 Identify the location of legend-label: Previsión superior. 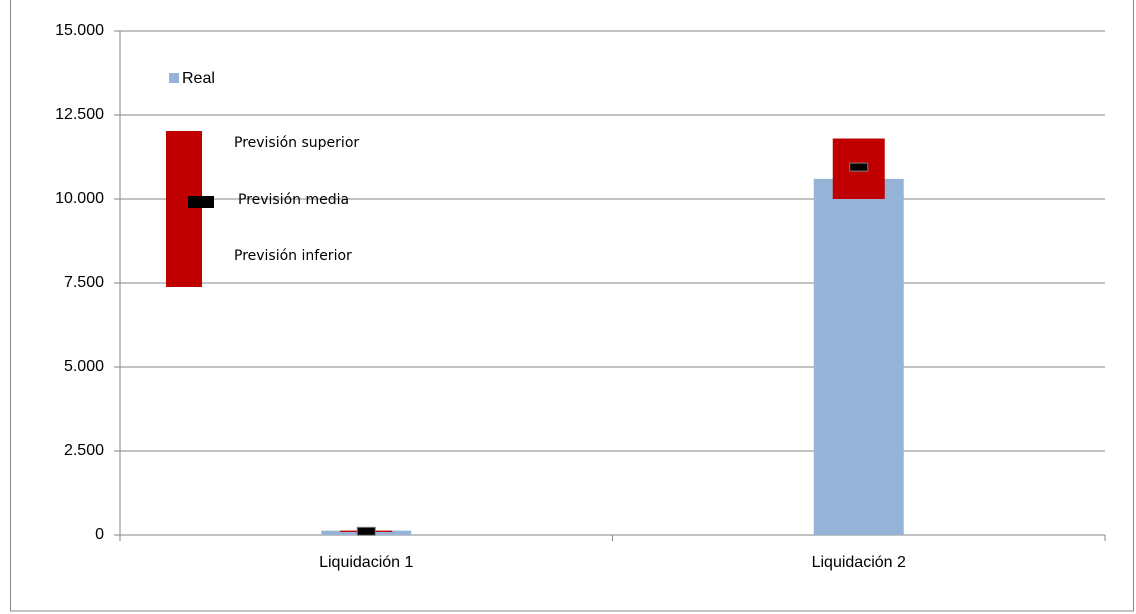
(296, 143).